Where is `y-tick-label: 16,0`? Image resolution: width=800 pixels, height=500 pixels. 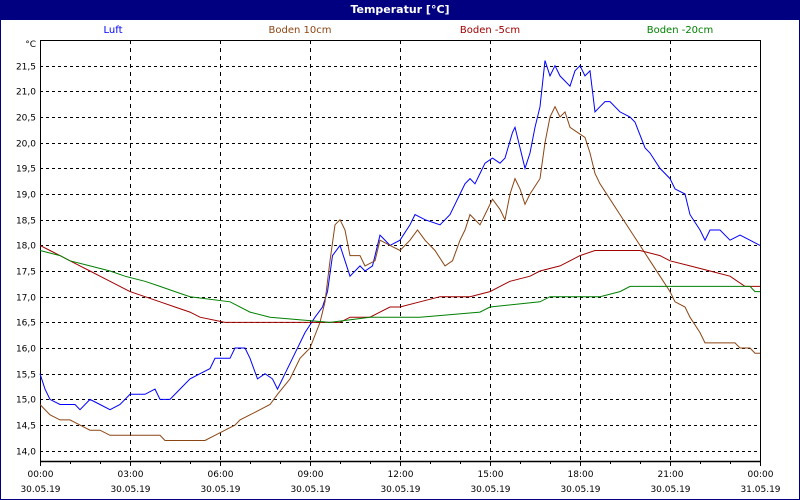
y-tick-label: 16,0 is located at coordinates (26, 350).